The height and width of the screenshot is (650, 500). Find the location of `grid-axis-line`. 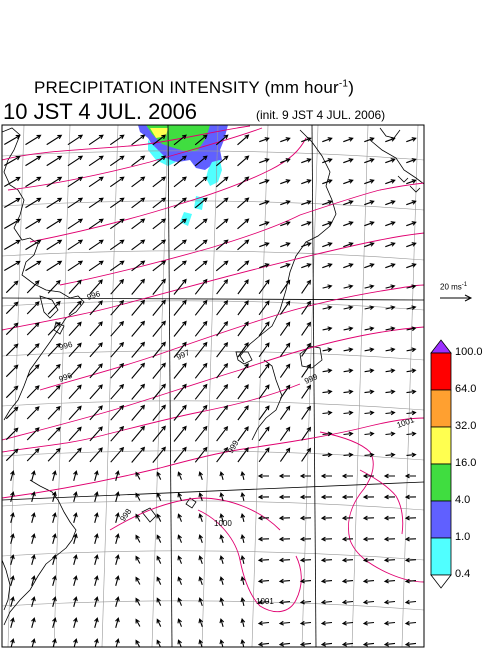

grid-axis-line is located at coordinates (213, 299).